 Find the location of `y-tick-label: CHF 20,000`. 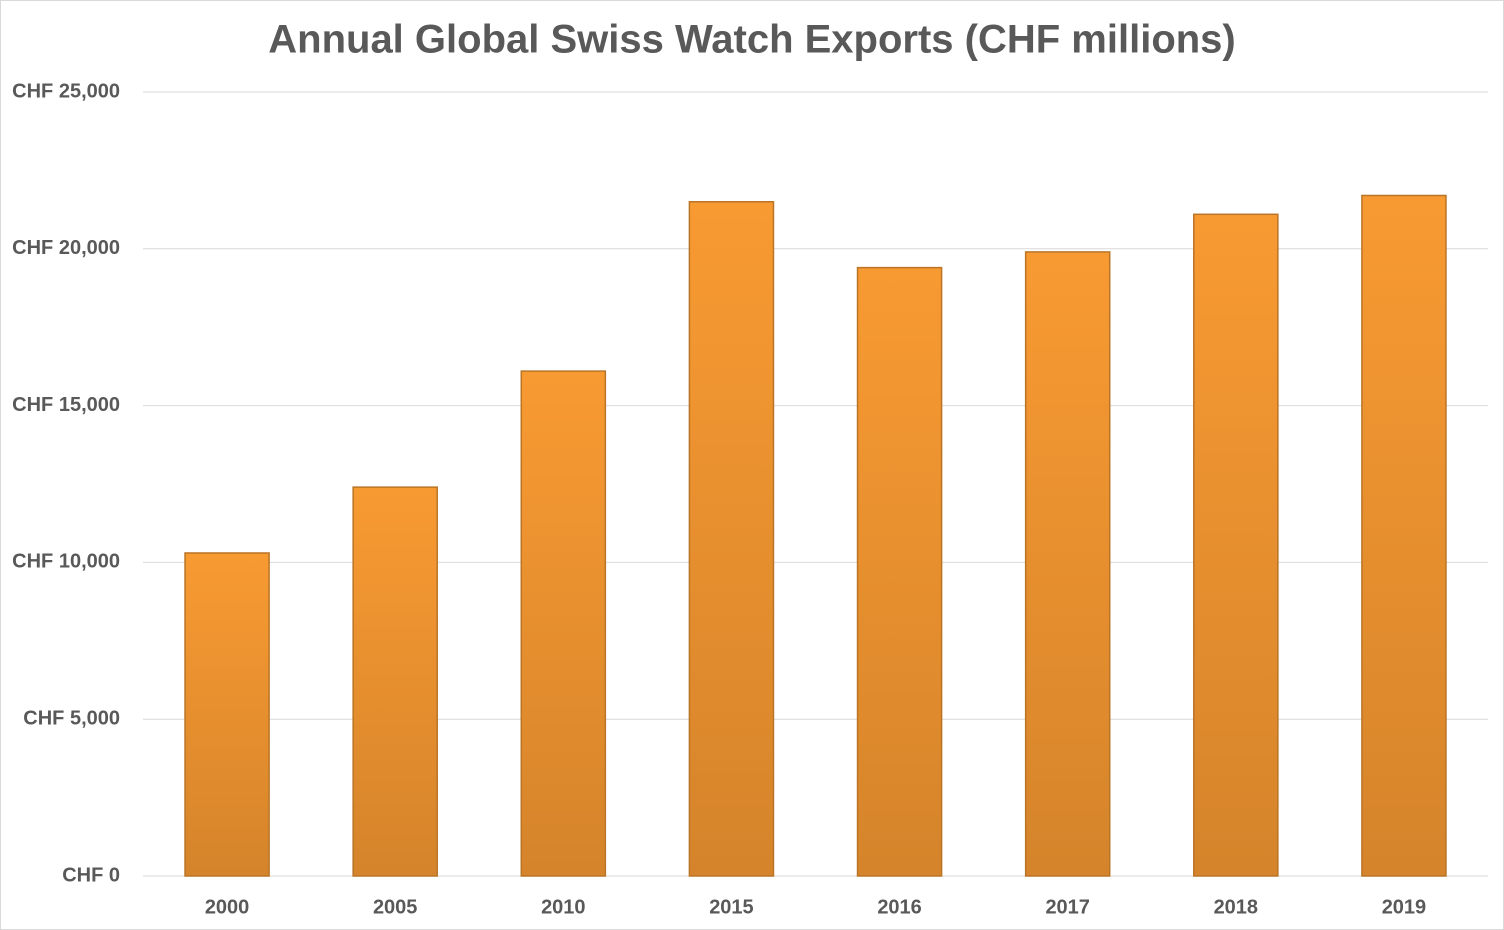

y-tick-label: CHF 20,000 is located at coordinates (66, 248).